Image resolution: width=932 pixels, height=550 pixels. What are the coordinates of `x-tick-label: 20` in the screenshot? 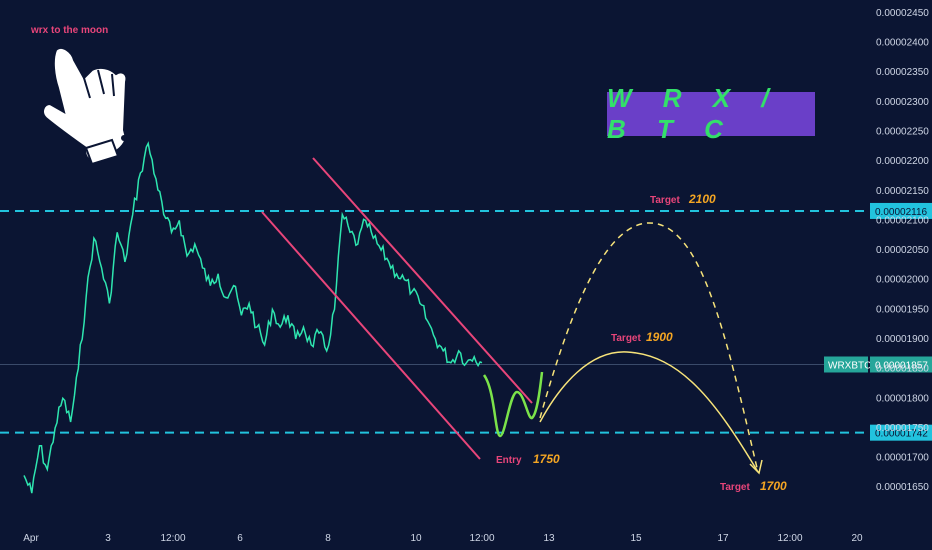 It's located at (857, 538).